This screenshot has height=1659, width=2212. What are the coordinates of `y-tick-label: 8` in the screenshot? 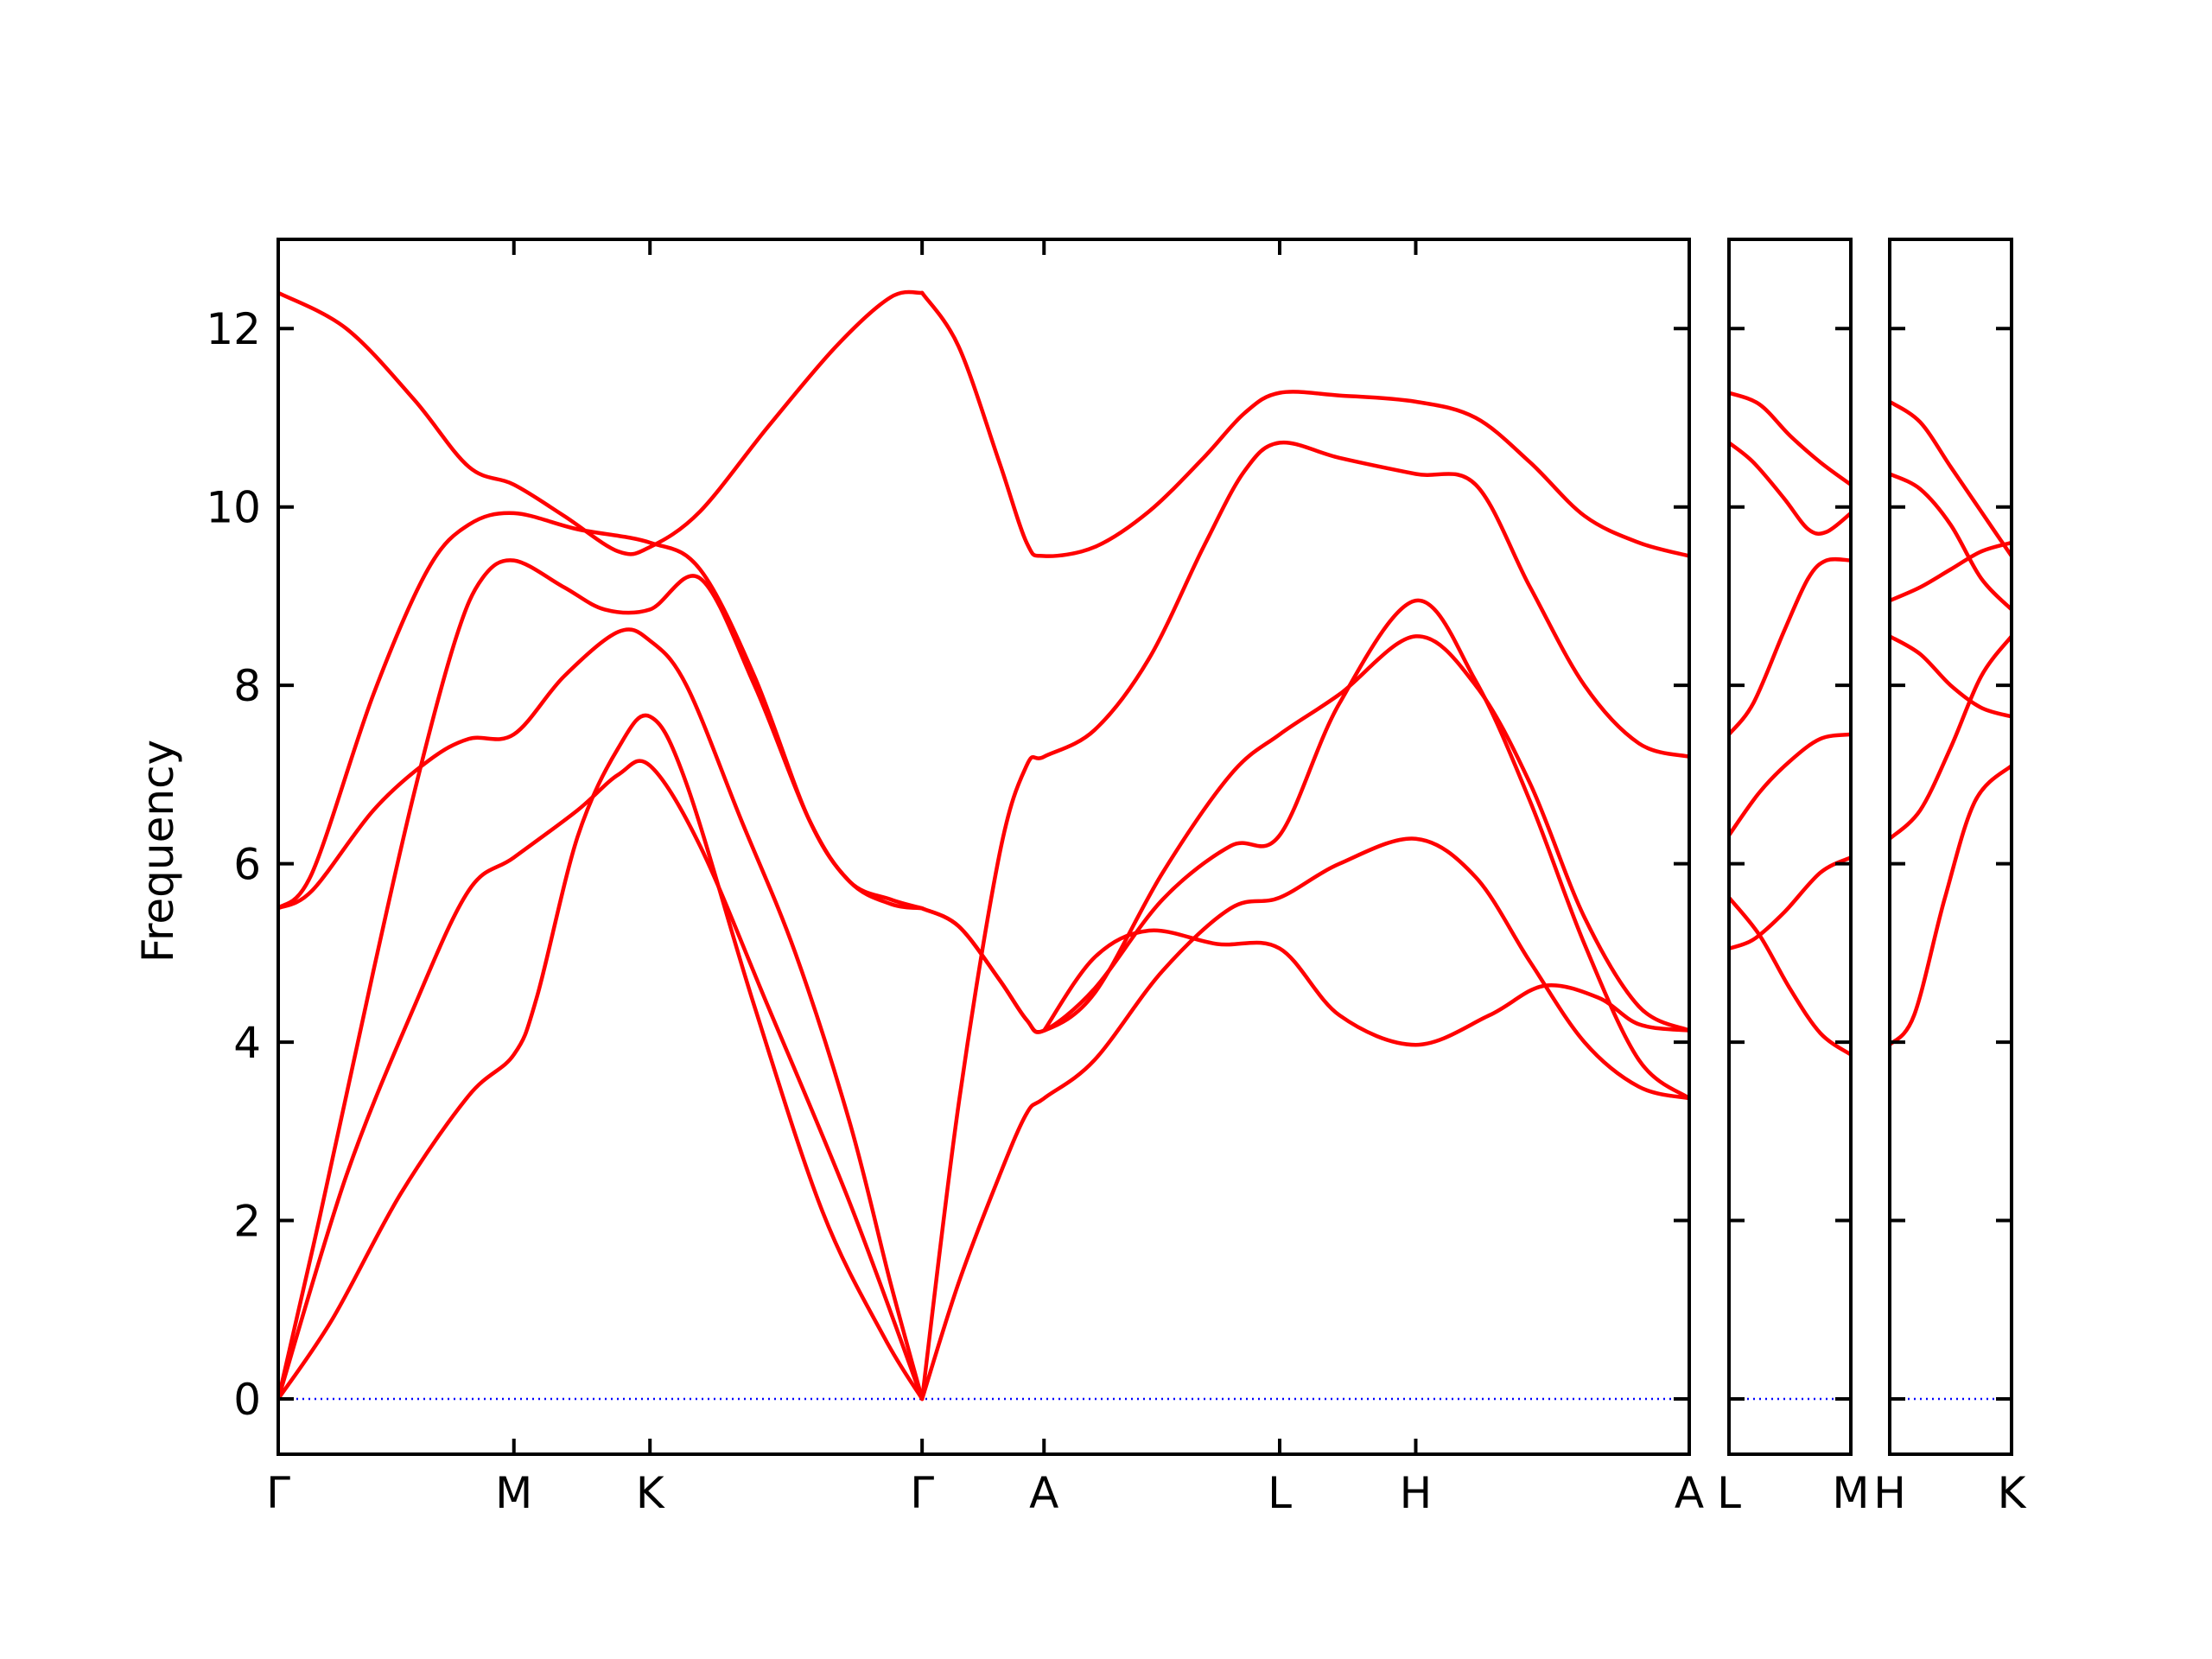 It's located at (247, 686).